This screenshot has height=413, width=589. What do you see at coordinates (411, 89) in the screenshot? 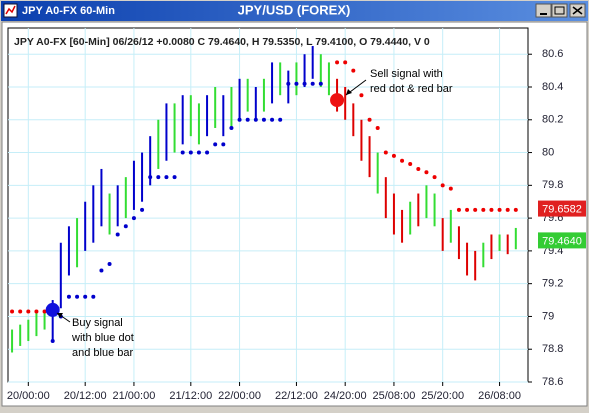
I see `sell-note-line: red dot & red bar` at bounding box center [411, 89].